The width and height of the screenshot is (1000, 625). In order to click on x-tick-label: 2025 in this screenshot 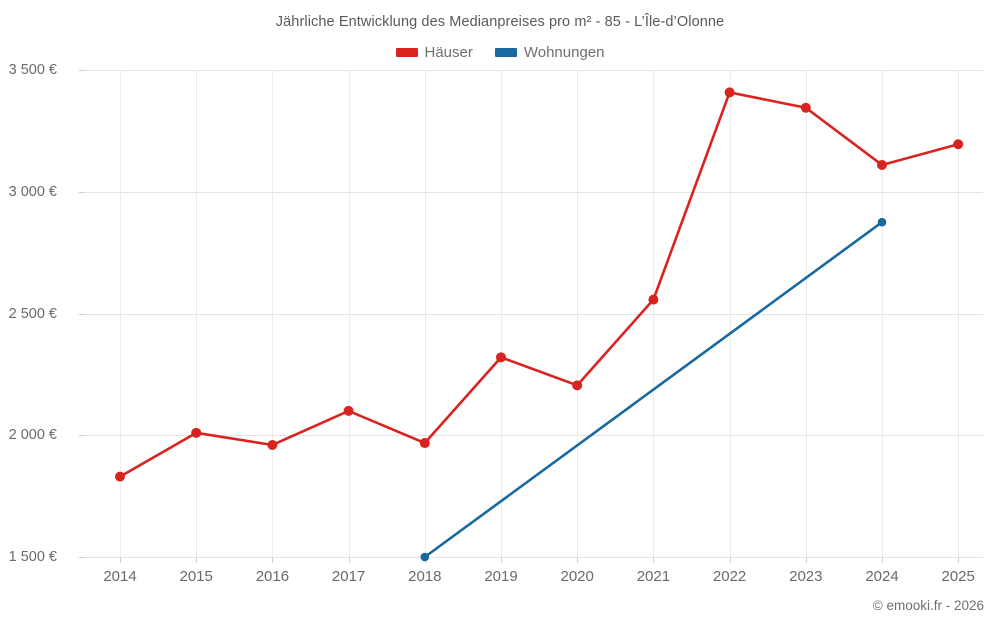, I will do `click(958, 576)`.